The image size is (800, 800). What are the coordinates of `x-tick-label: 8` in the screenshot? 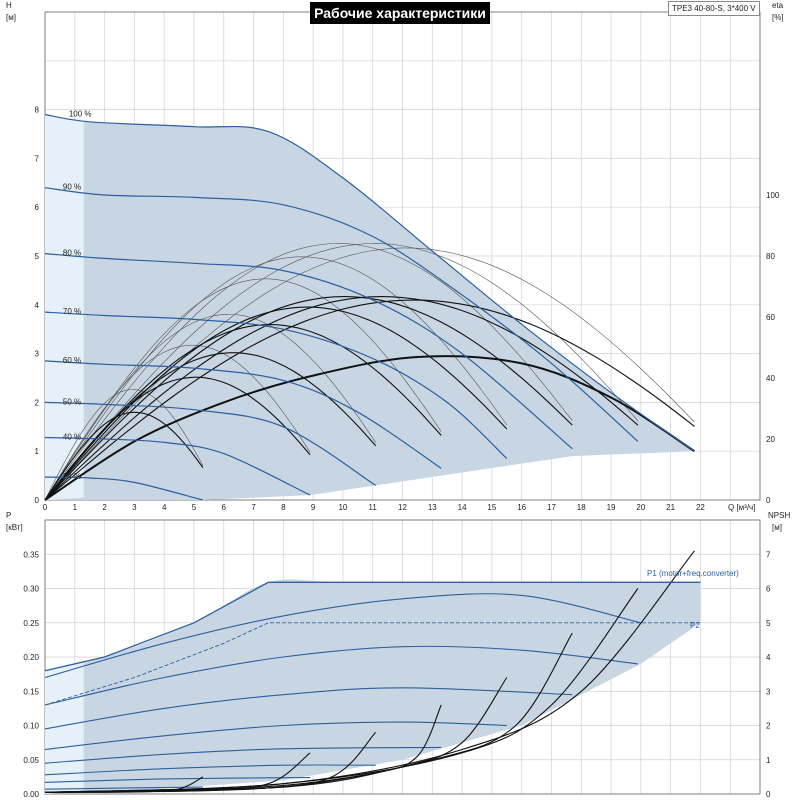 It's located at (283, 507).